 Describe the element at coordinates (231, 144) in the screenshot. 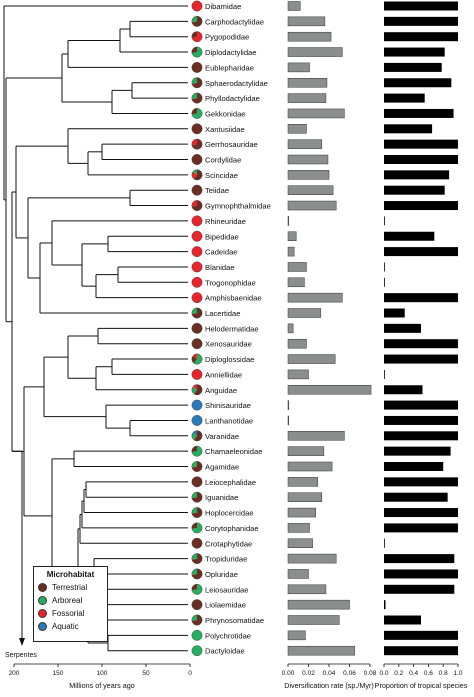

I see `taxon-label: Gerrhosauridae` at that location.